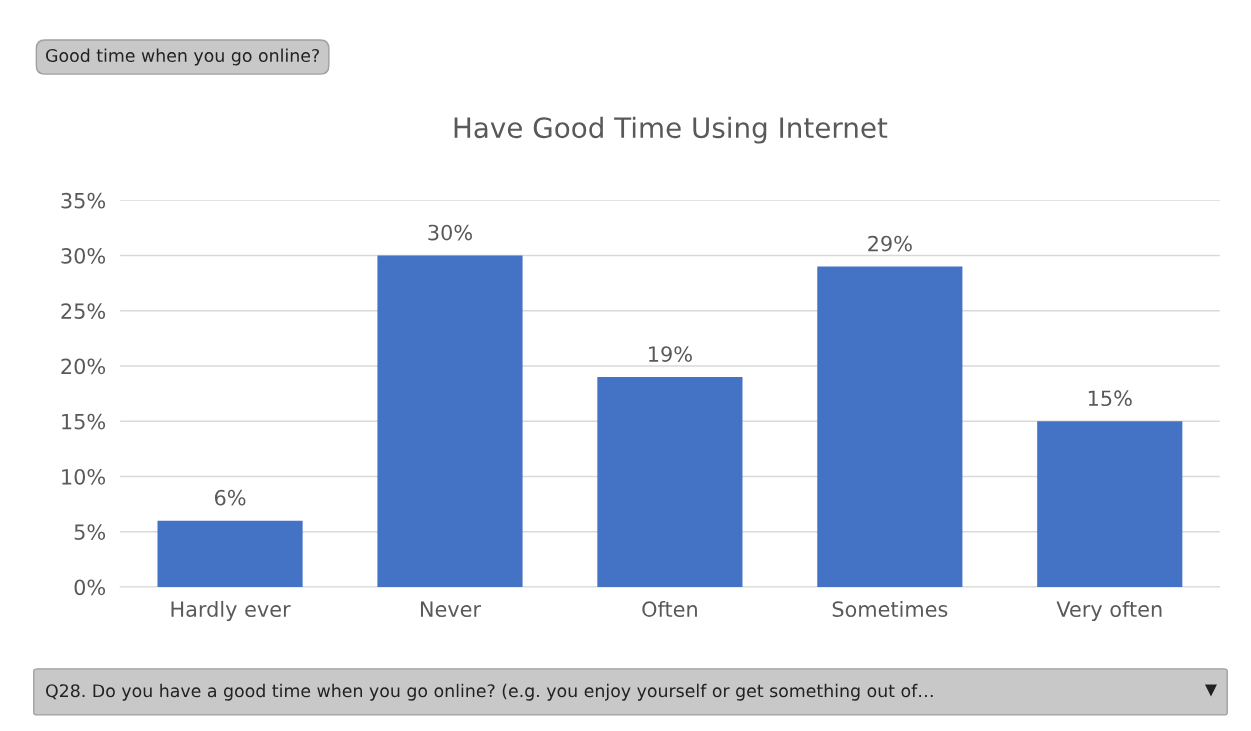 The width and height of the screenshot is (1251, 731). Describe the element at coordinates (670, 354) in the screenshot. I see `data-label: 19%` at that location.